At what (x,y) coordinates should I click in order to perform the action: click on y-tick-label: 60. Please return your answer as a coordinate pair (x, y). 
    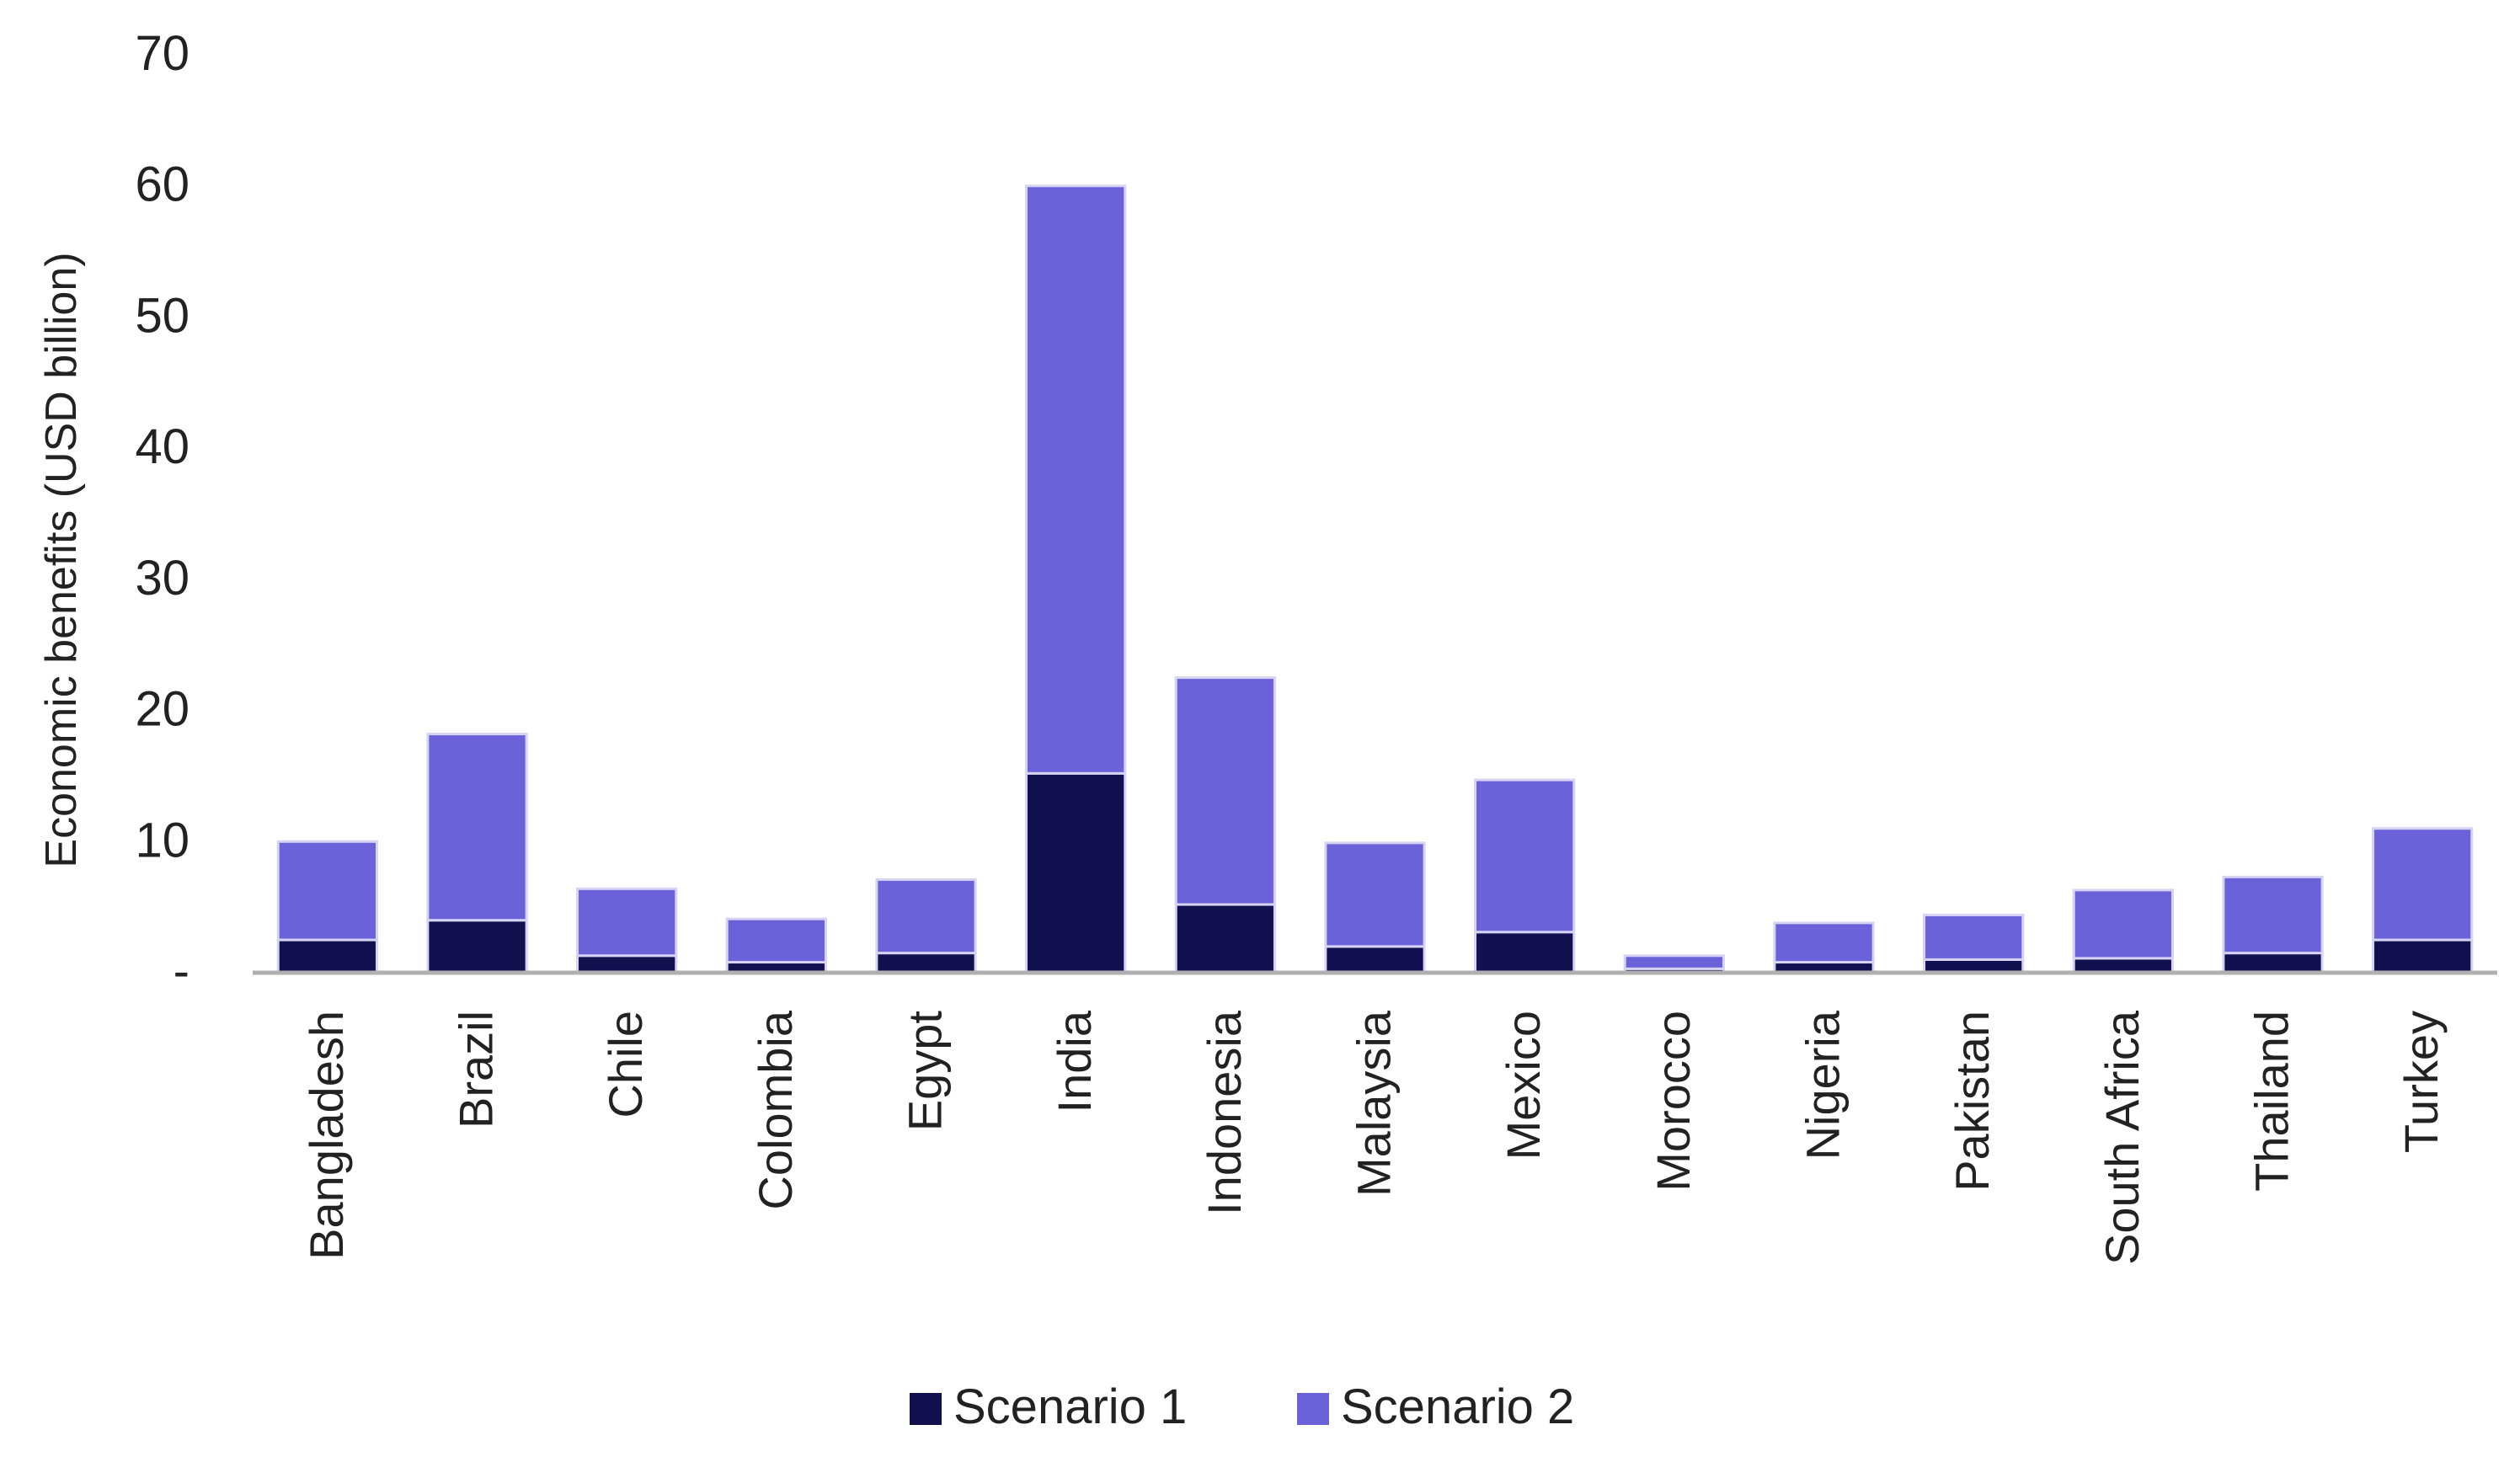
    Looking at the image, I should click on (162, 184).